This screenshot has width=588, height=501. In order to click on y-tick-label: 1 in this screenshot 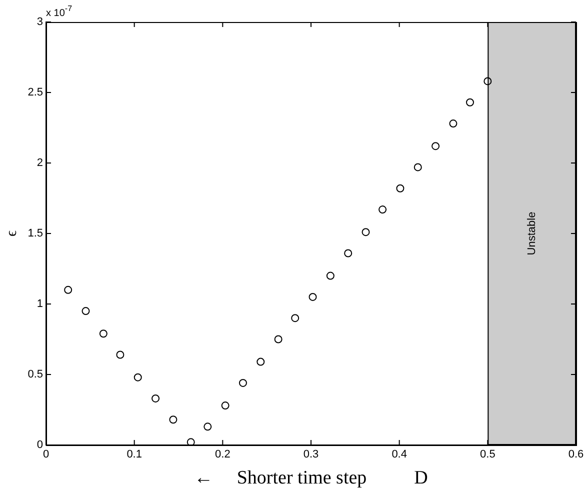, I will do `click(39, 304)`.